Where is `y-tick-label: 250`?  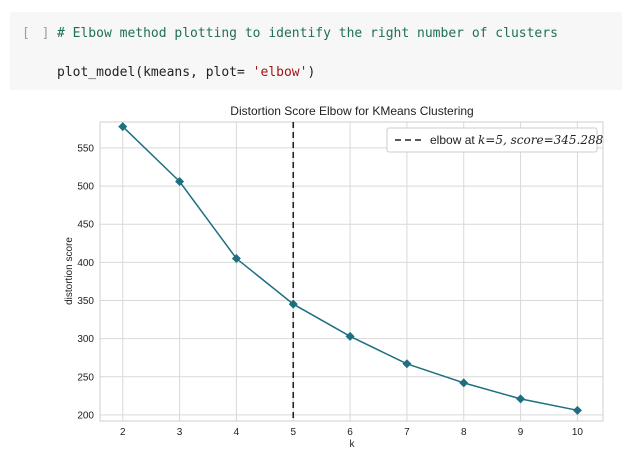 y-tick-label: 250 is located at coordinates (85, 377).